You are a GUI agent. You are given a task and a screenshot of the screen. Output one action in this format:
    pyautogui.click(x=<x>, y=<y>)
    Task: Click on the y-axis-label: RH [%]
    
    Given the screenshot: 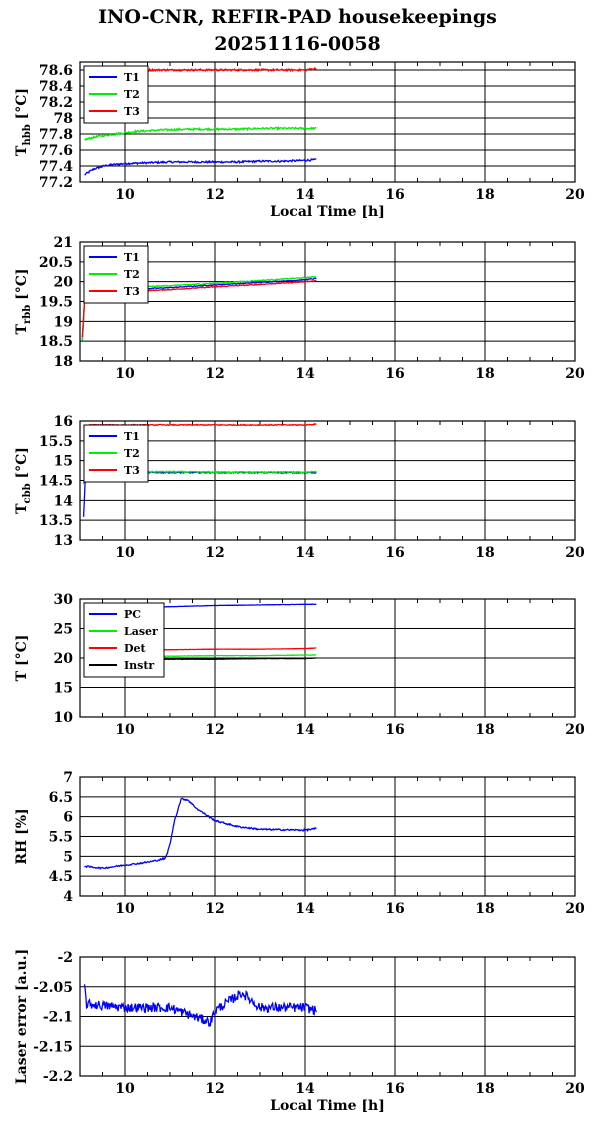 What is the action you would take?
    pyautogui.click(x=22, y=836)
    